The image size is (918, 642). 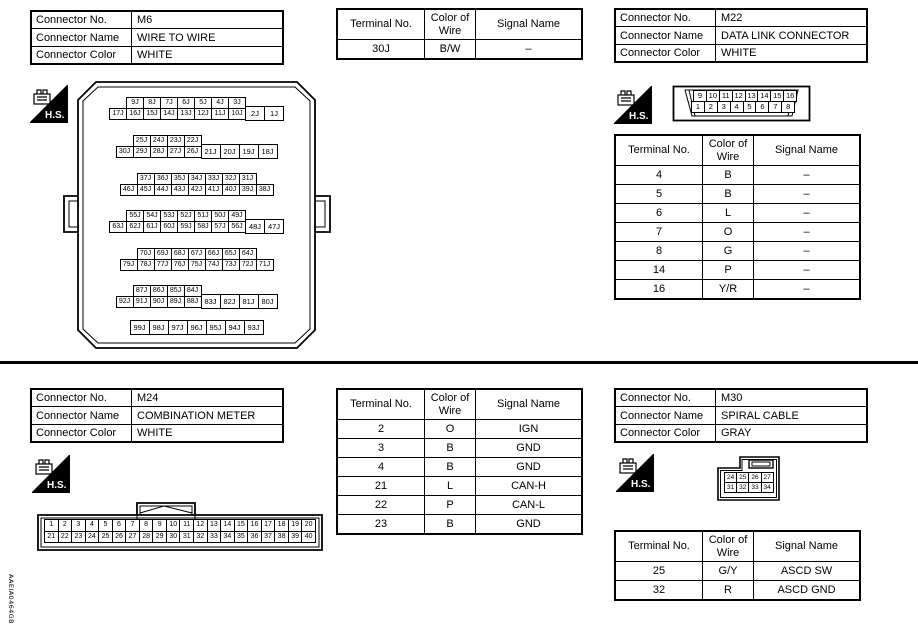 I want to click on pin-cell: 8, so click(x=788, y=107).